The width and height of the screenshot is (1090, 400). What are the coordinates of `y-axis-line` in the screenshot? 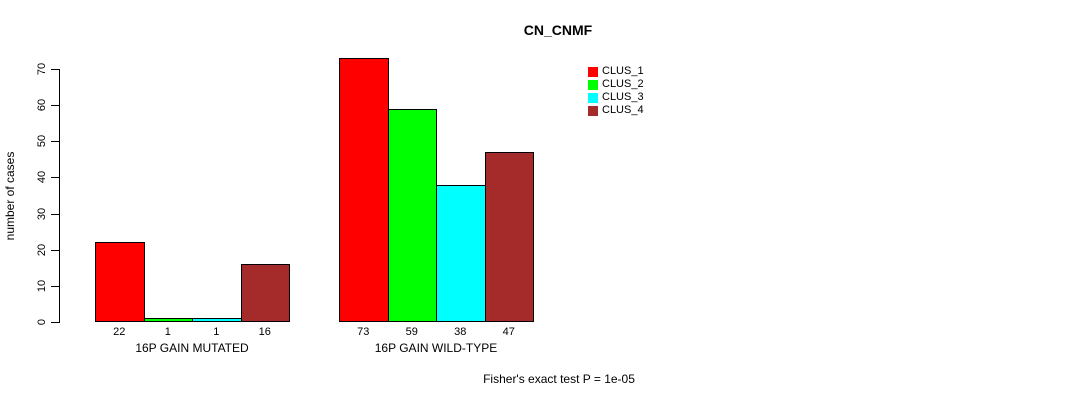 It's located at (59, 196).